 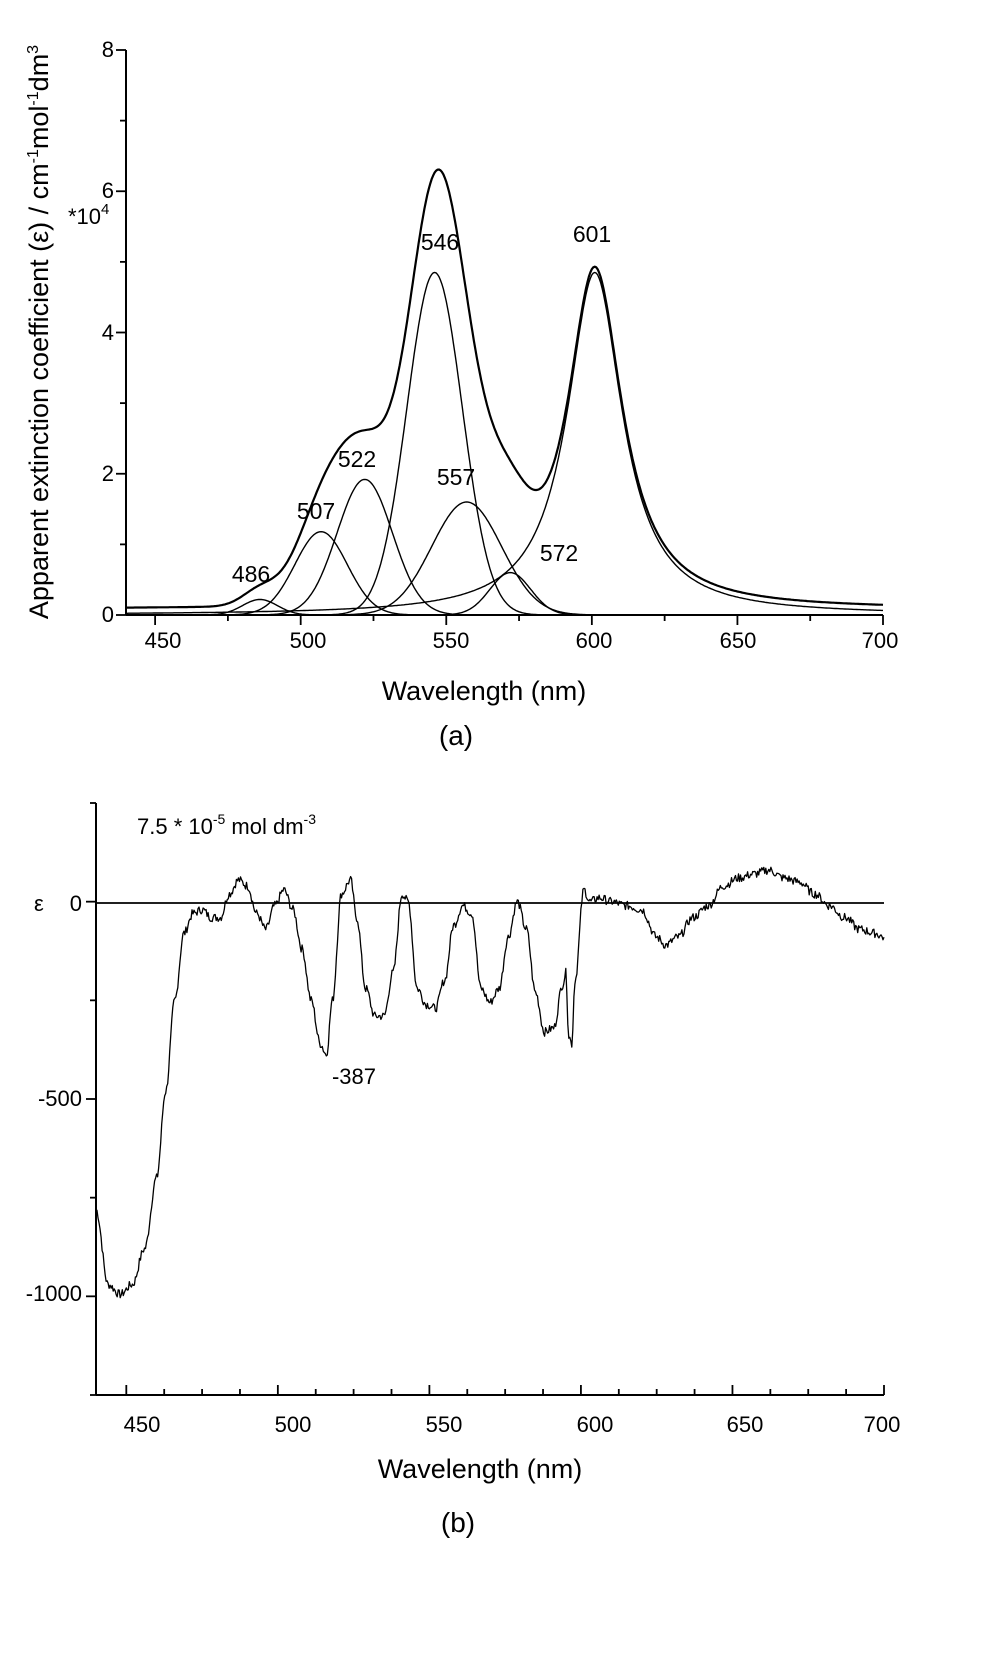 I want to click on minimum-label: -387, so click(x=354, y=1076).